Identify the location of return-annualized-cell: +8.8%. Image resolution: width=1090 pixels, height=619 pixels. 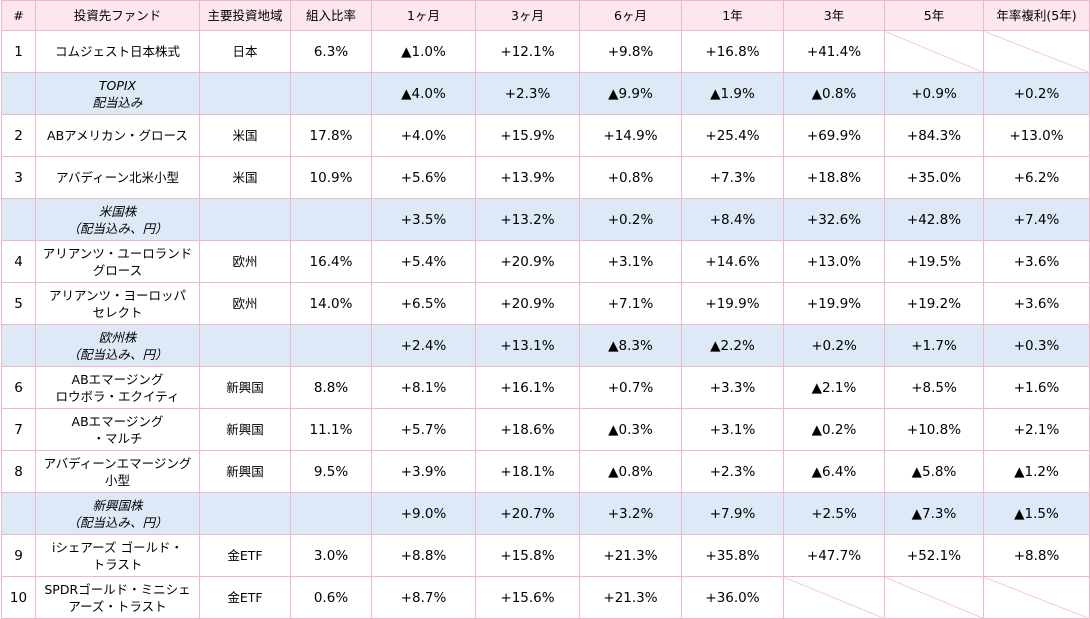
(1036, 555).